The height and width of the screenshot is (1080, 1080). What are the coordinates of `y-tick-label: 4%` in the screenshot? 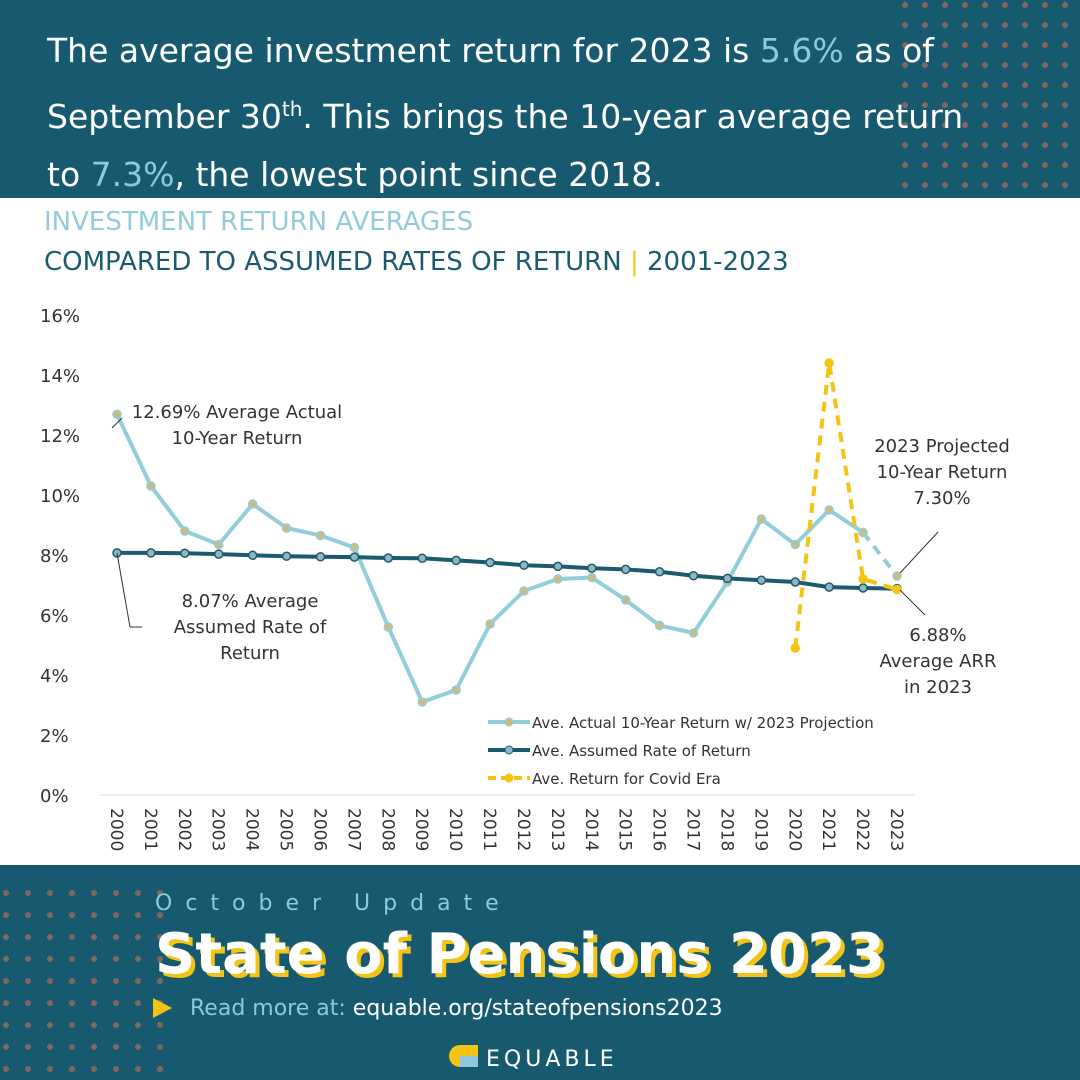 It's located at (54, 676).